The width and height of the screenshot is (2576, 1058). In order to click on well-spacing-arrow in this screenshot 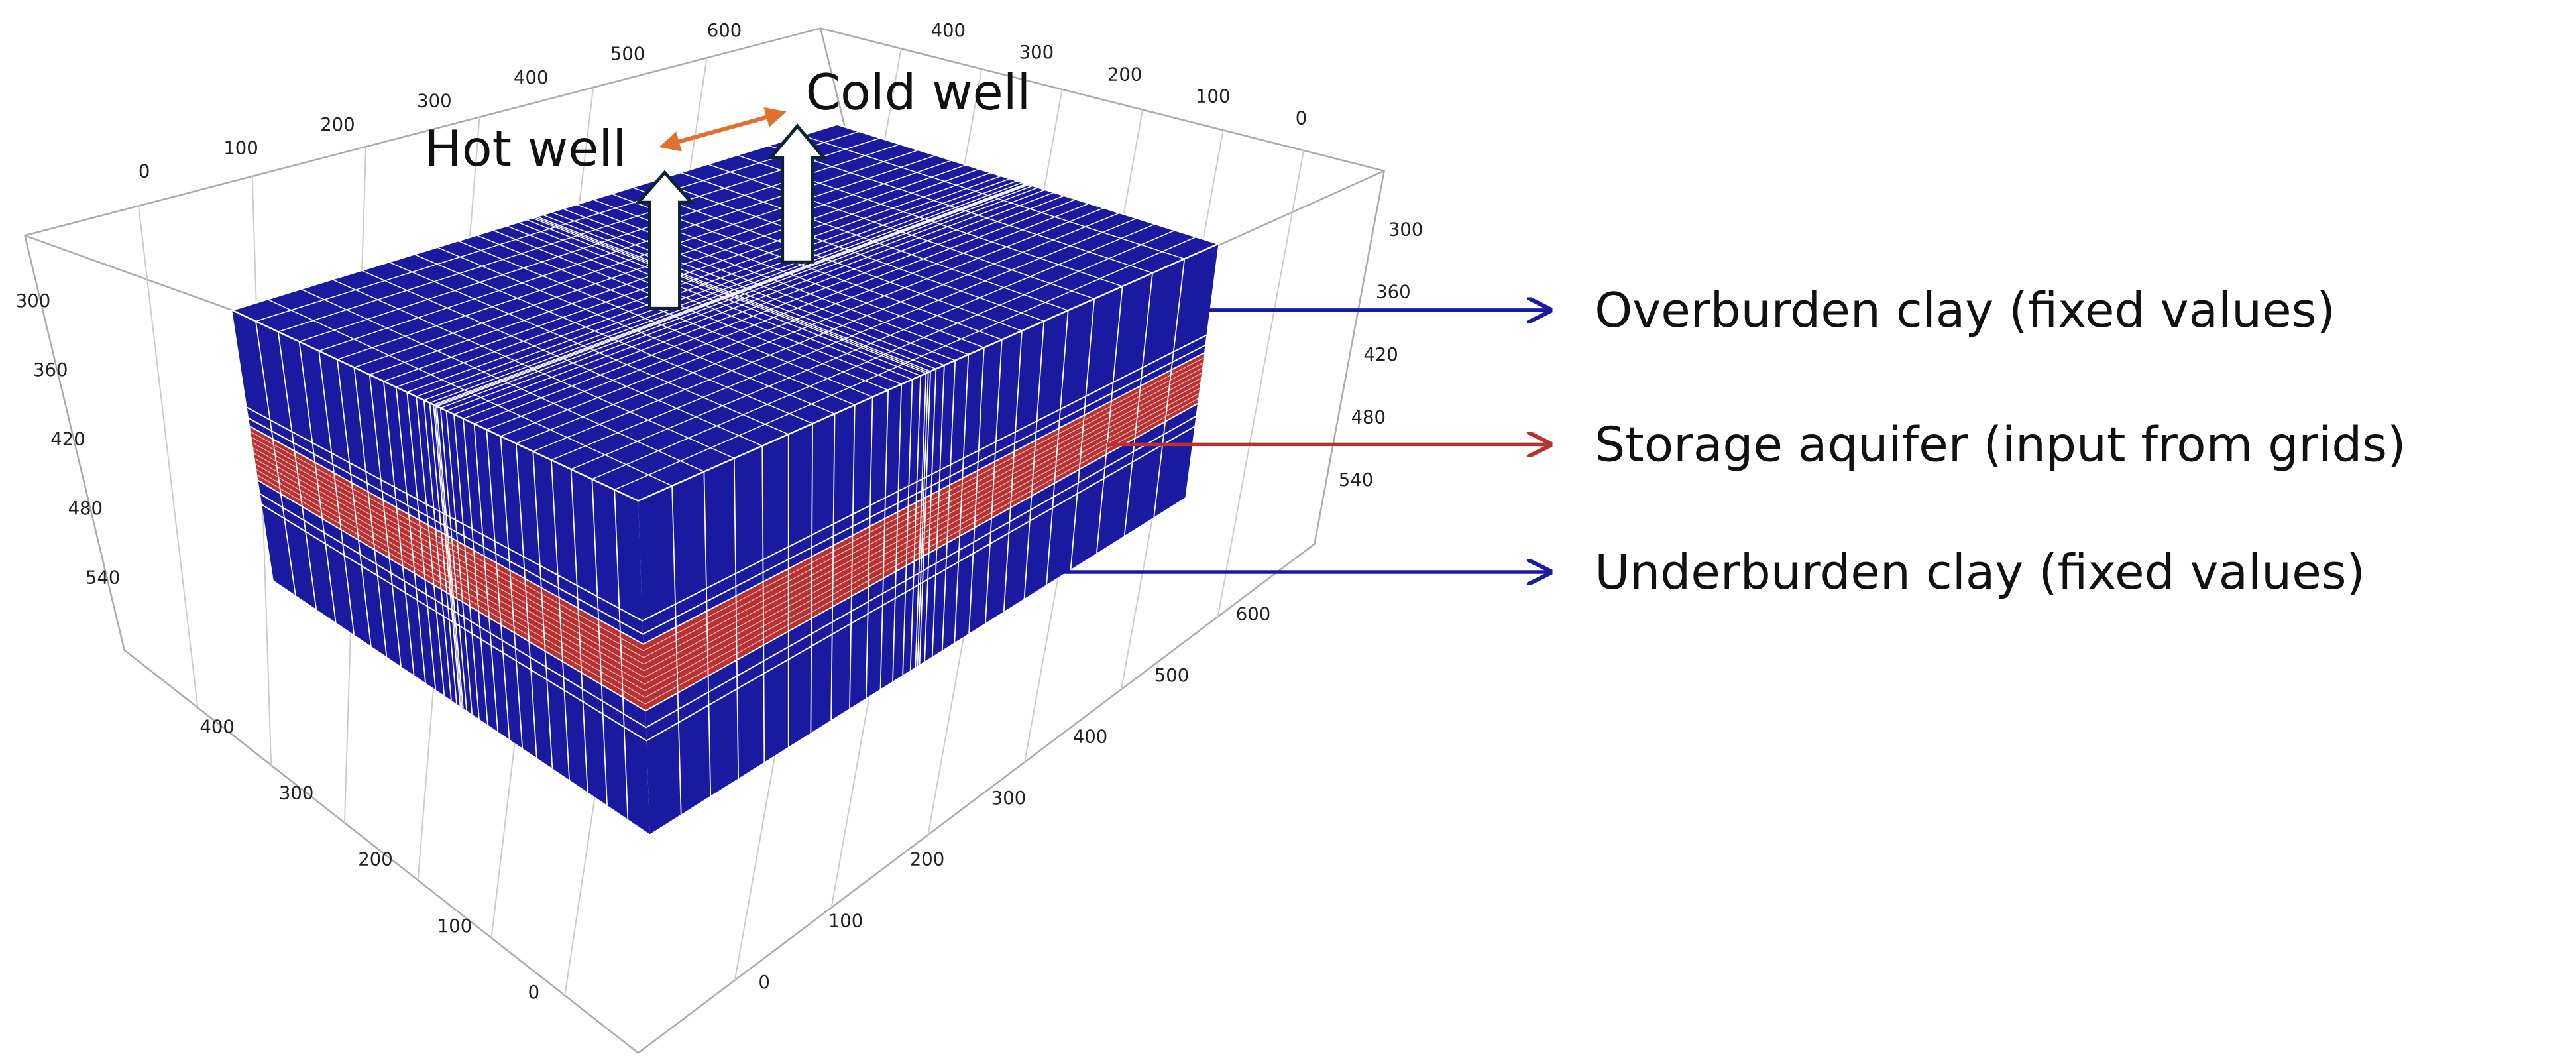, I will do `click(723, 129)`.